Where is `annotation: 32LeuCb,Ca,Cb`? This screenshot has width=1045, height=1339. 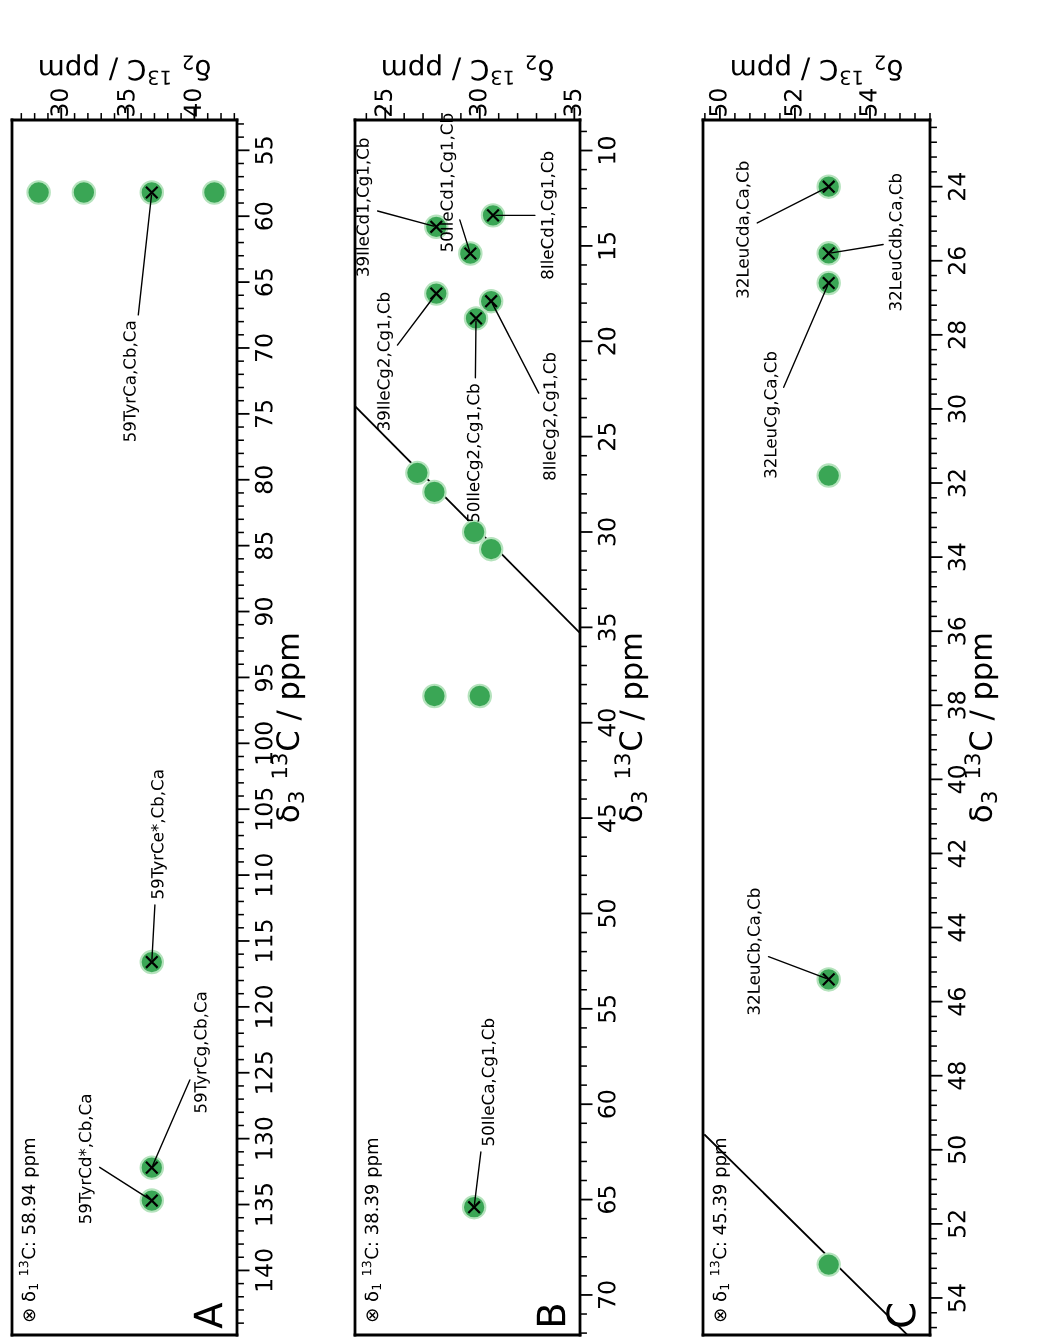 annotation: 32LeuCb,Ca,Cb is located at coordinates (754, 951).